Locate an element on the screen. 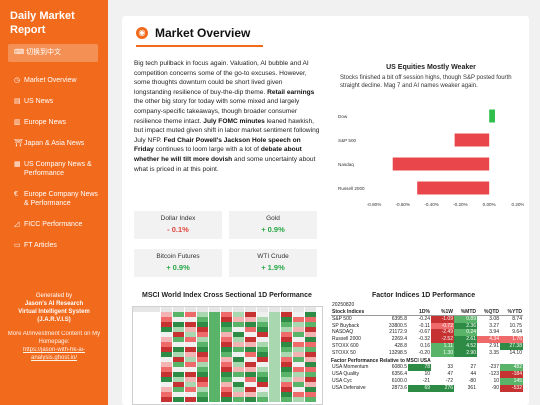 This screenshot has height=405, width=540. table-row: STOXX 600 428.8 0.16 1.11 4.52 2.91 27.38 is located at coordinates (427, 346).